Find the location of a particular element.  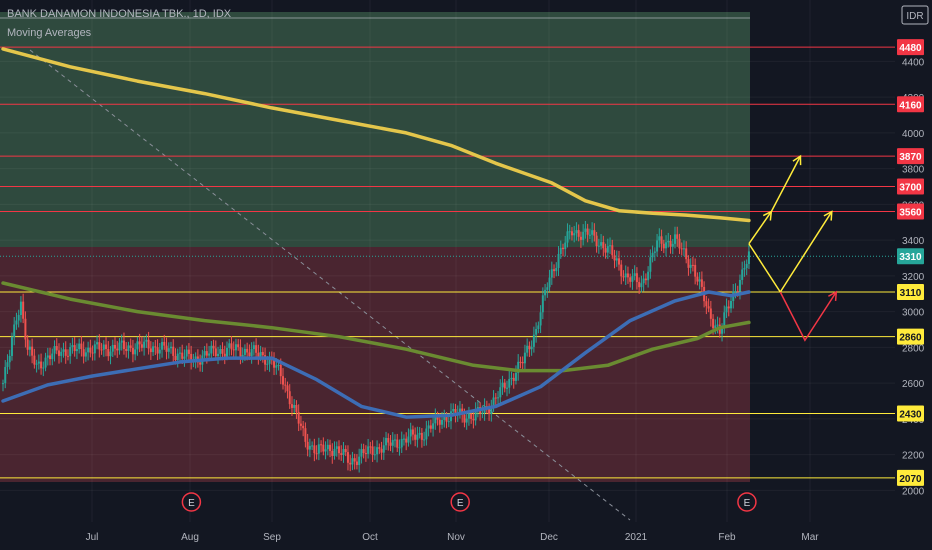

time-tick-4: Nov is located at coordinates (456, 537).